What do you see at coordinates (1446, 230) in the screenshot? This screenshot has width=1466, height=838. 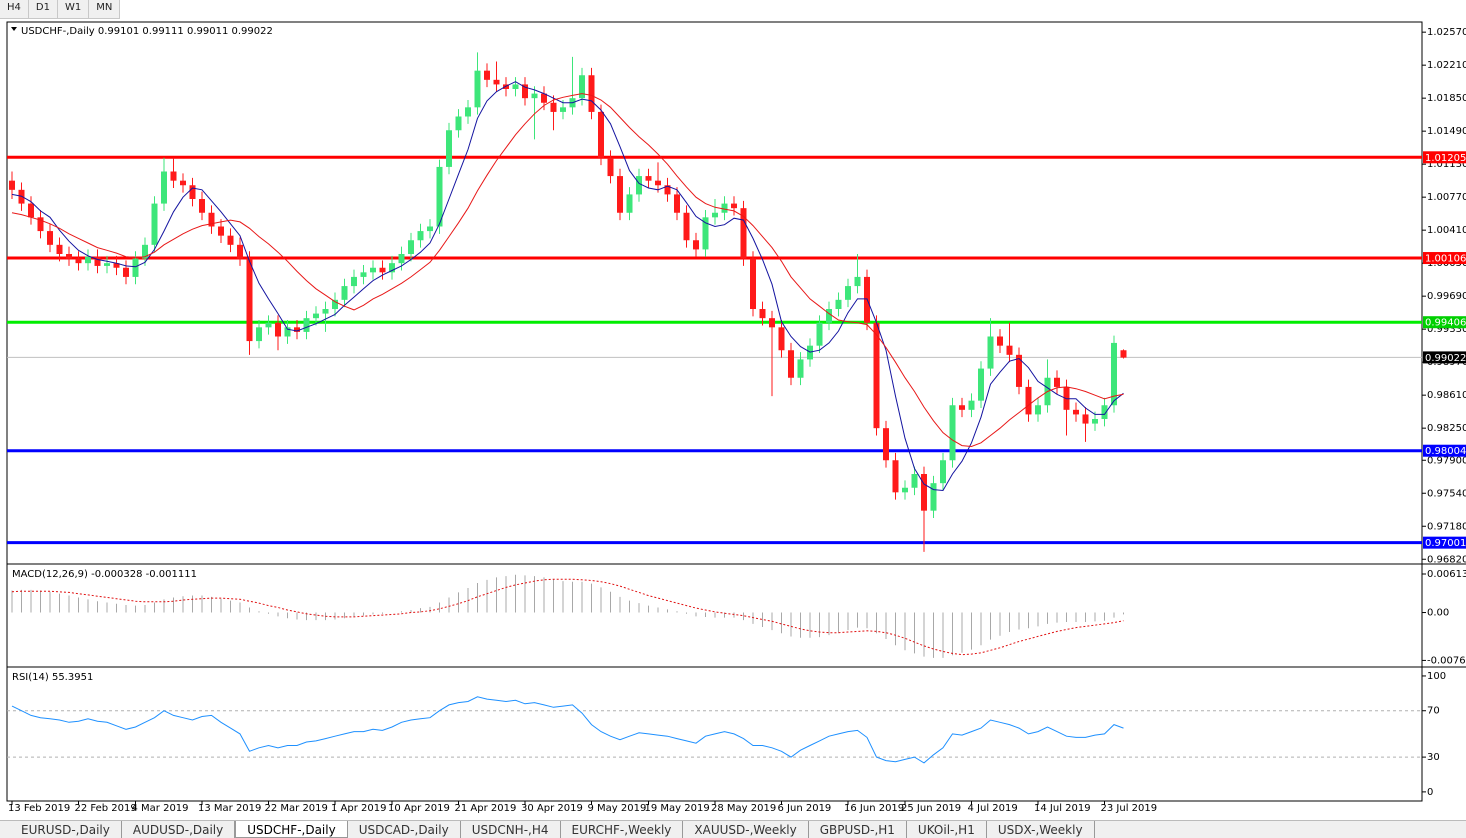 I see `y-tick-label: 1.00410` at bounding box center [1446, 230].